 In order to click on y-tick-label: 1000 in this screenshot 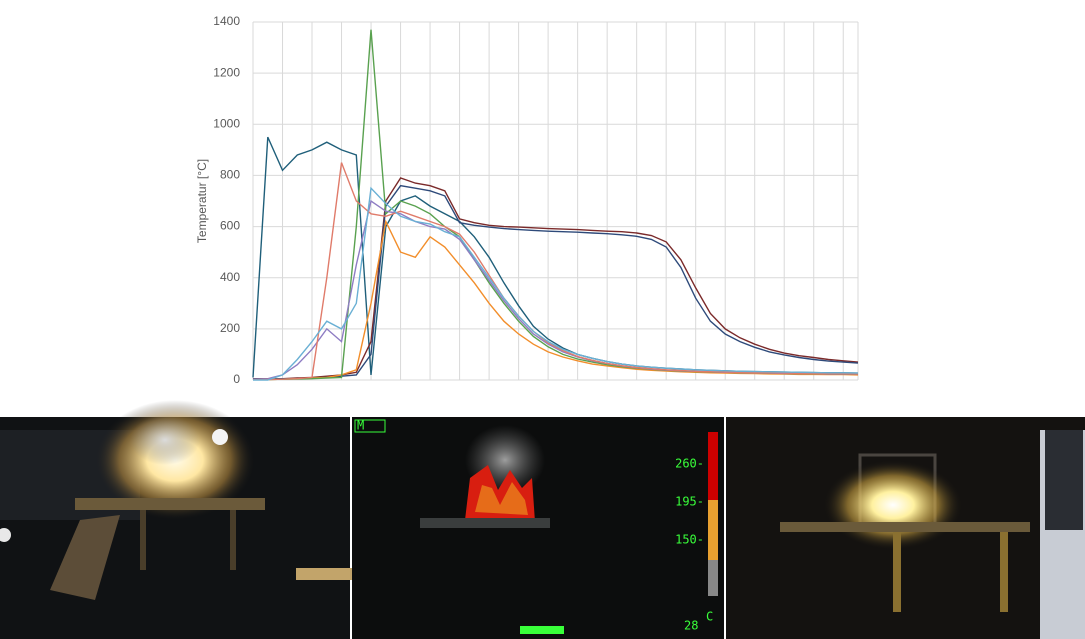, I will do `click(226, 123)`.